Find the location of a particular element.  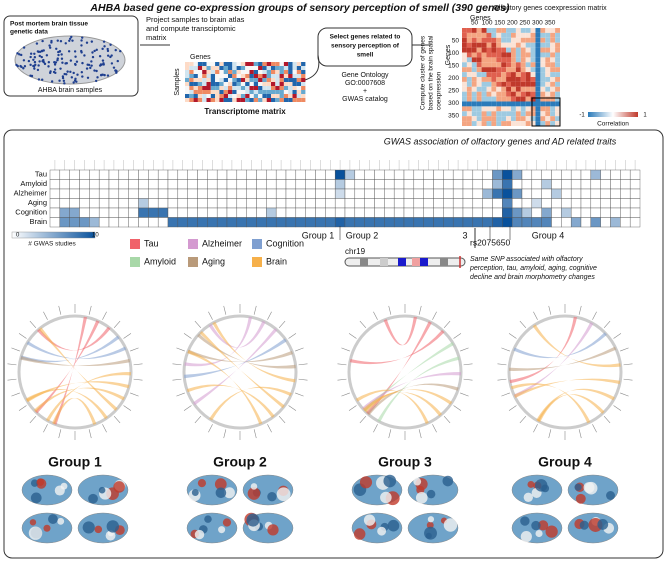

axis-label: Genes is located at coordinates (448, 54).